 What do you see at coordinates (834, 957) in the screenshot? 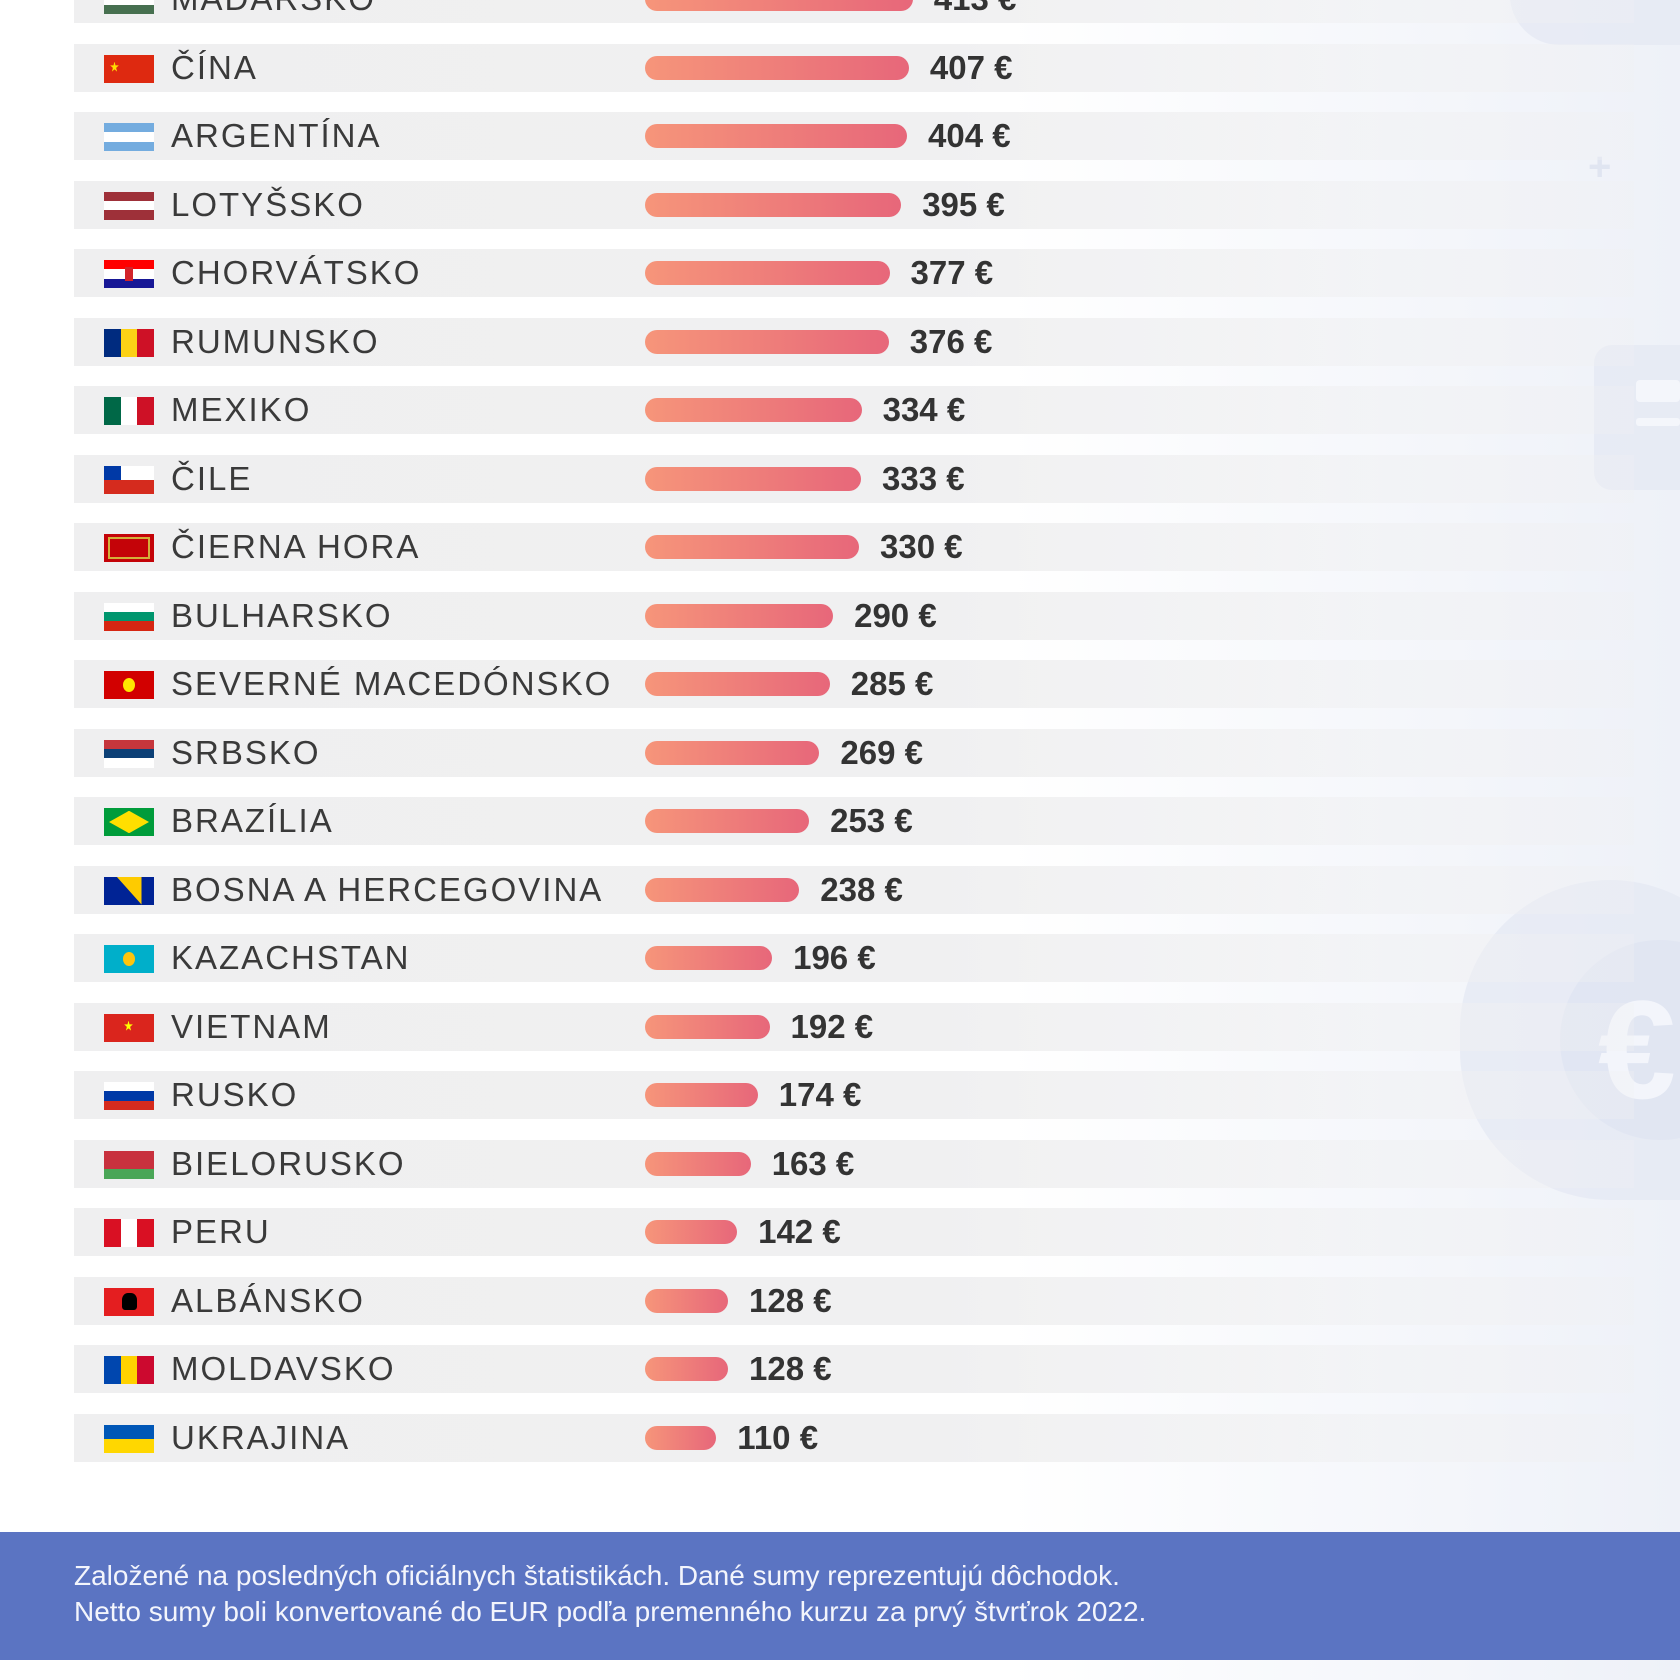
I see `value-label: 196 €` at bounding box center [834, 957].